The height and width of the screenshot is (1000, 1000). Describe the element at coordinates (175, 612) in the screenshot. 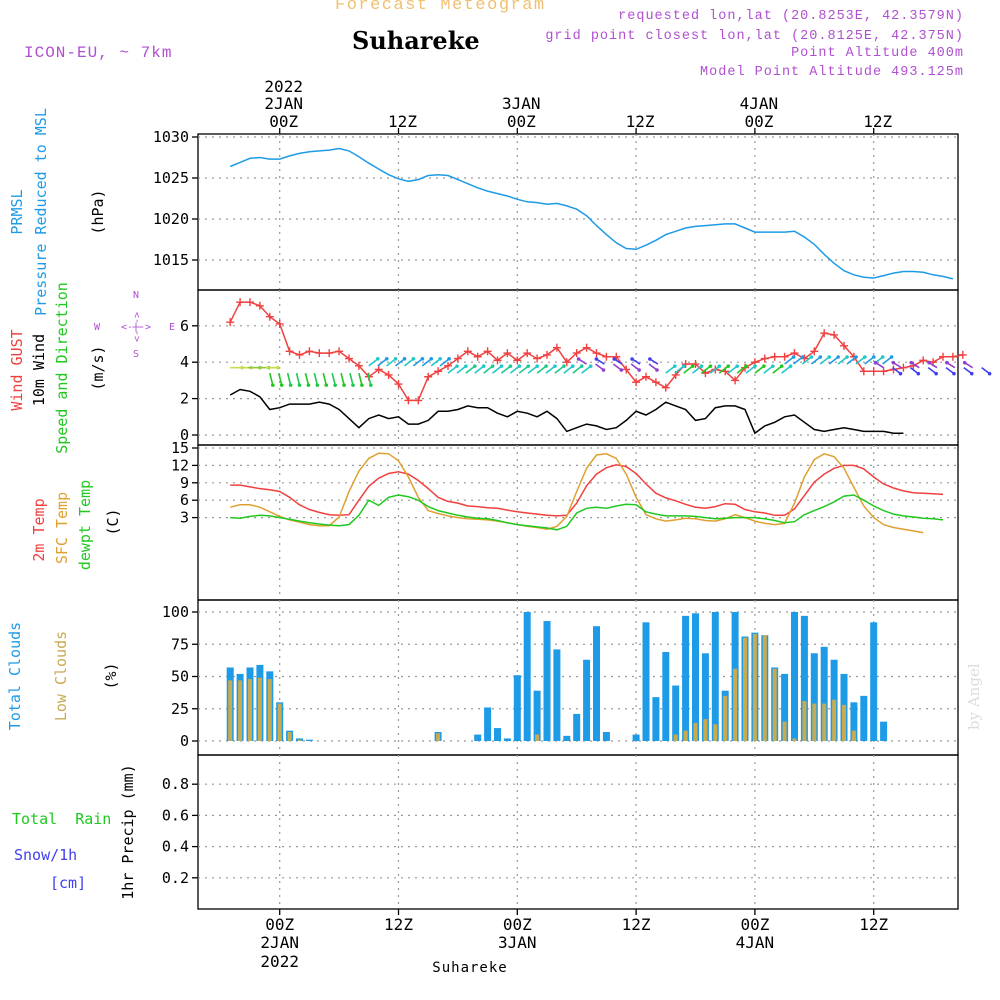

I see `y-tick-label: 100` at that location.